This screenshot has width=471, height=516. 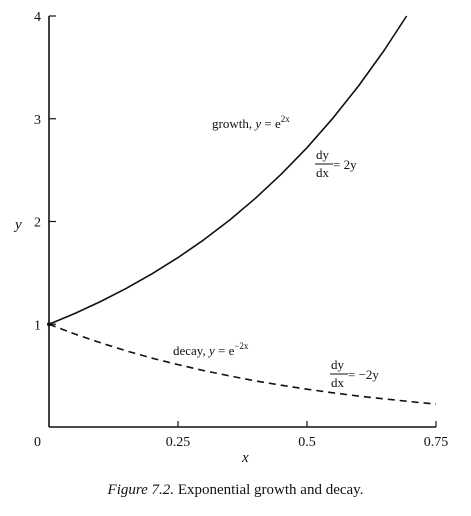 I want to click on decay-de-num: dy, so click(x=338, y=364).